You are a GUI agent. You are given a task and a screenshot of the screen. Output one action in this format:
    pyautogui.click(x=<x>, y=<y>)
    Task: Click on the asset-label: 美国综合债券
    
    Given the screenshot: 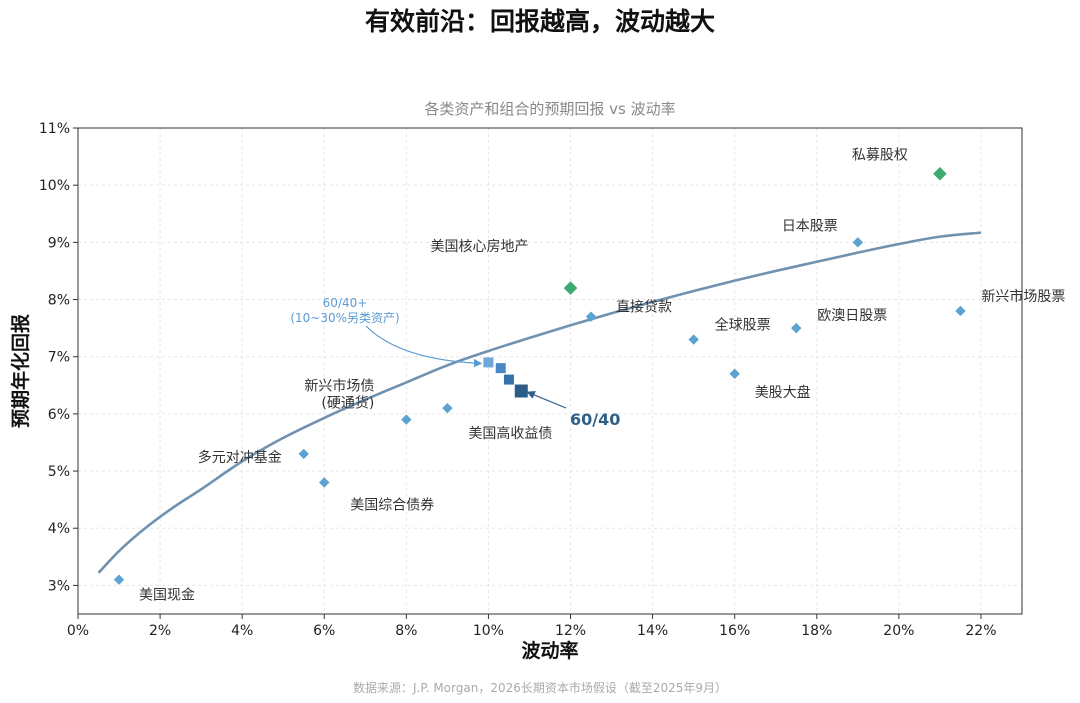 What is the action you would take?
    pyautogui.click(x=392, y=505)
    